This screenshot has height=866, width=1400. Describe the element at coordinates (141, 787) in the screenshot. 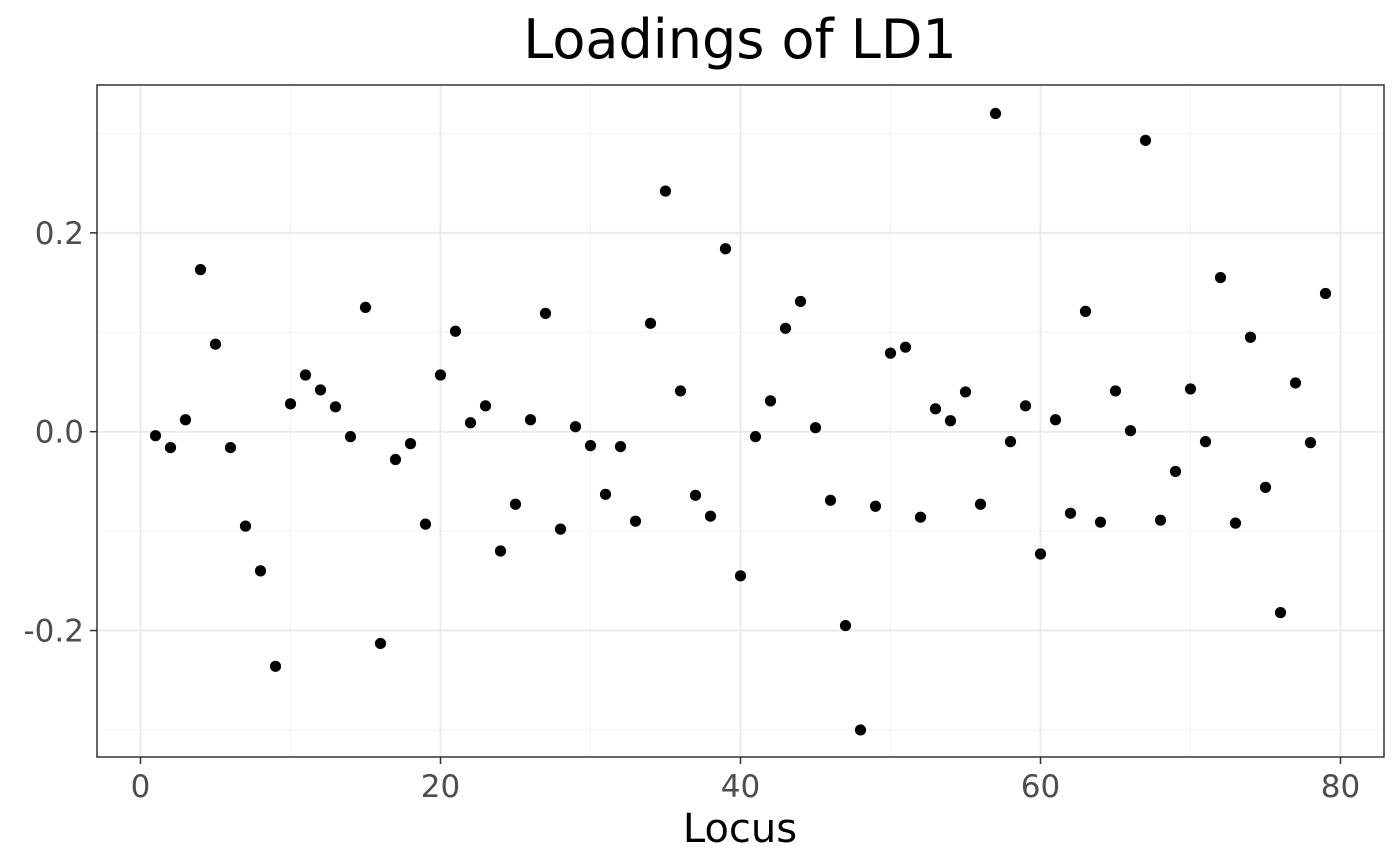

I see `x-tick-label: 0` at that location.